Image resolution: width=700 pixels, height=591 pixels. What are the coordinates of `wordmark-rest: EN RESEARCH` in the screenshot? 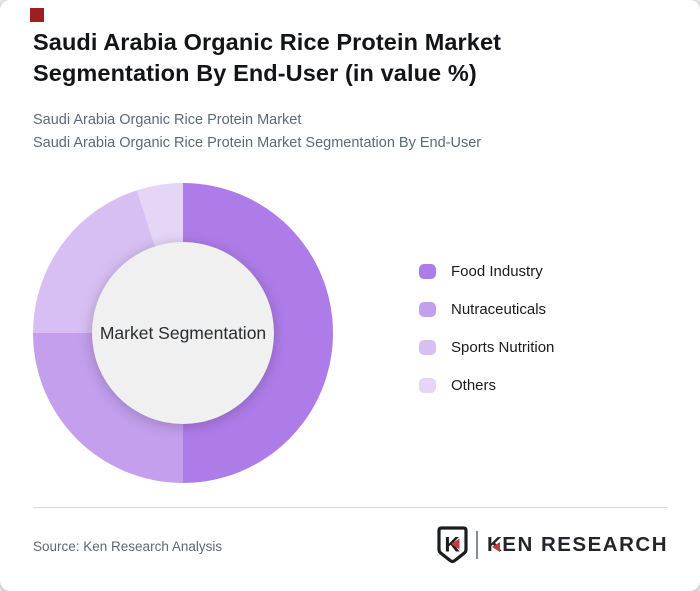 It's located at (585, 544).